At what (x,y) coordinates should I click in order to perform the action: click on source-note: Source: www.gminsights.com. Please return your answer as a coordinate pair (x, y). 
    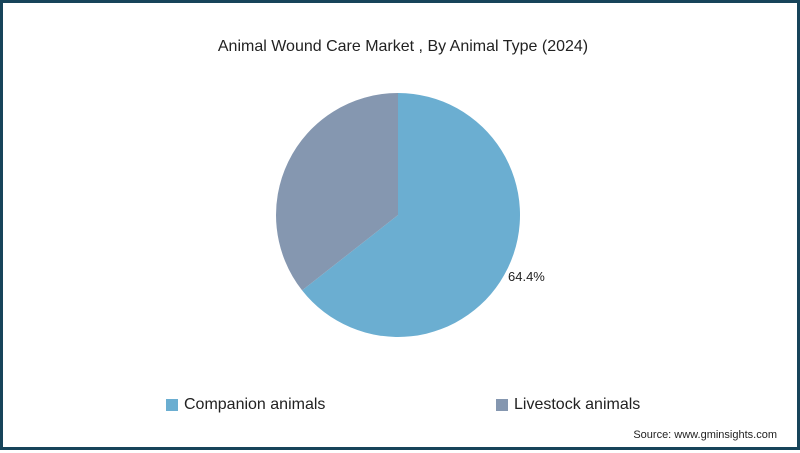
    Looking at the image, I should click on (705, 435).